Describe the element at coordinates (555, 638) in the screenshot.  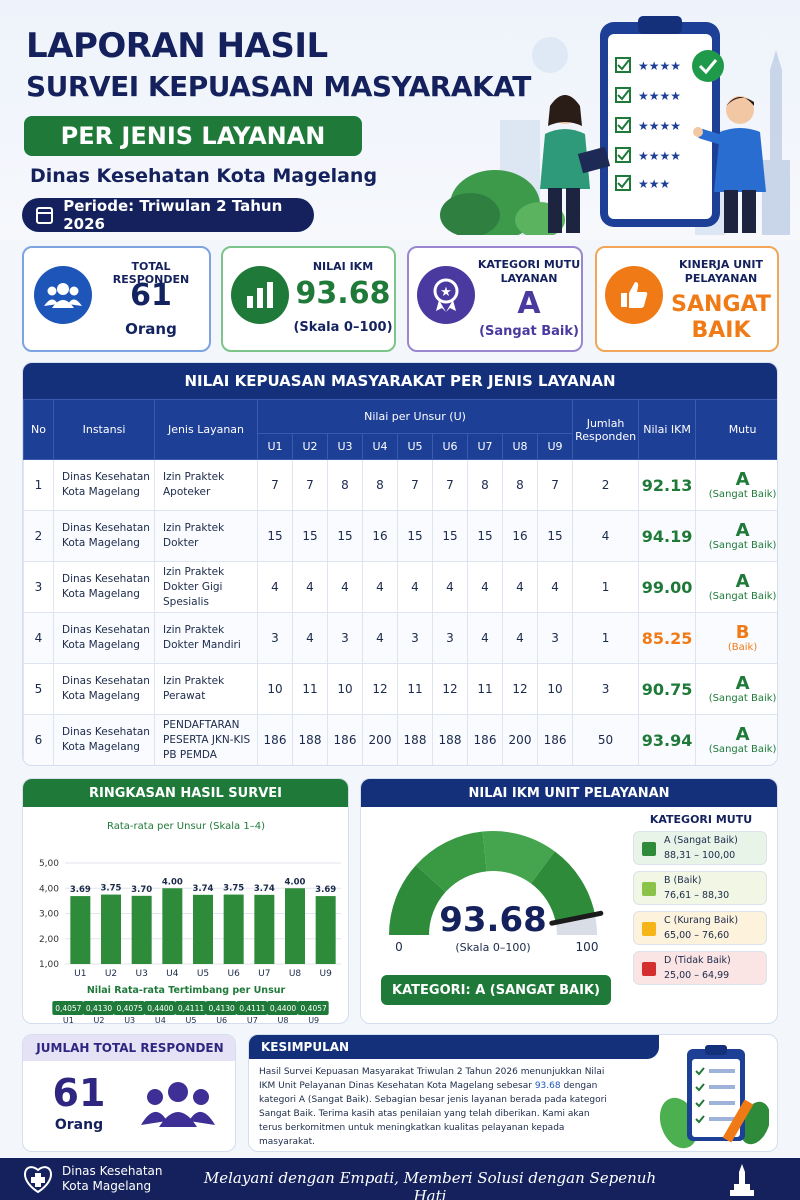
I see `cell-u9: 3` at that location.